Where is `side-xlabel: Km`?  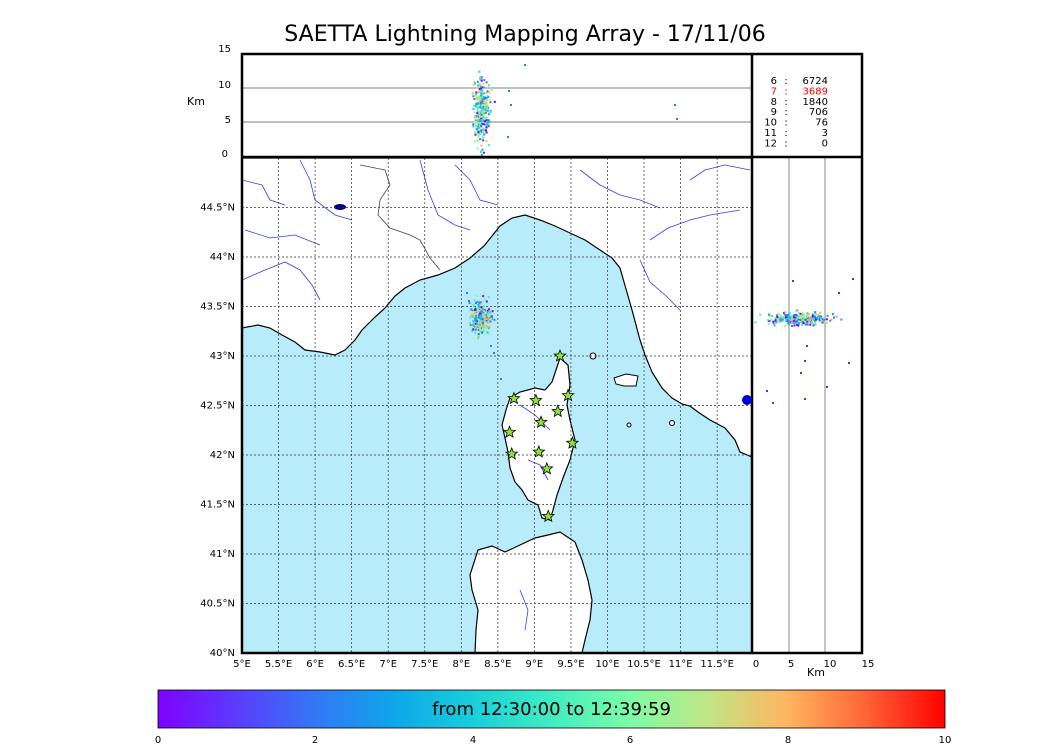
side-xlabel: Km is located at coordinates (816, 672).